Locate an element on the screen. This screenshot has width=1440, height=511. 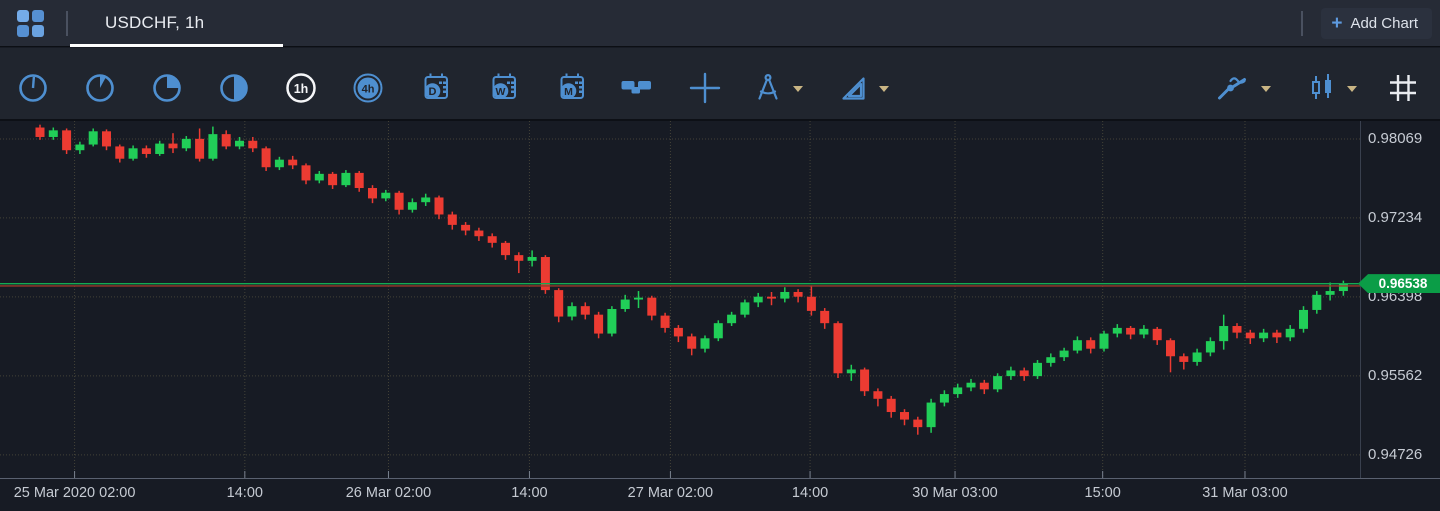
timeframe-15m-button is located at coordinates (167, 88).